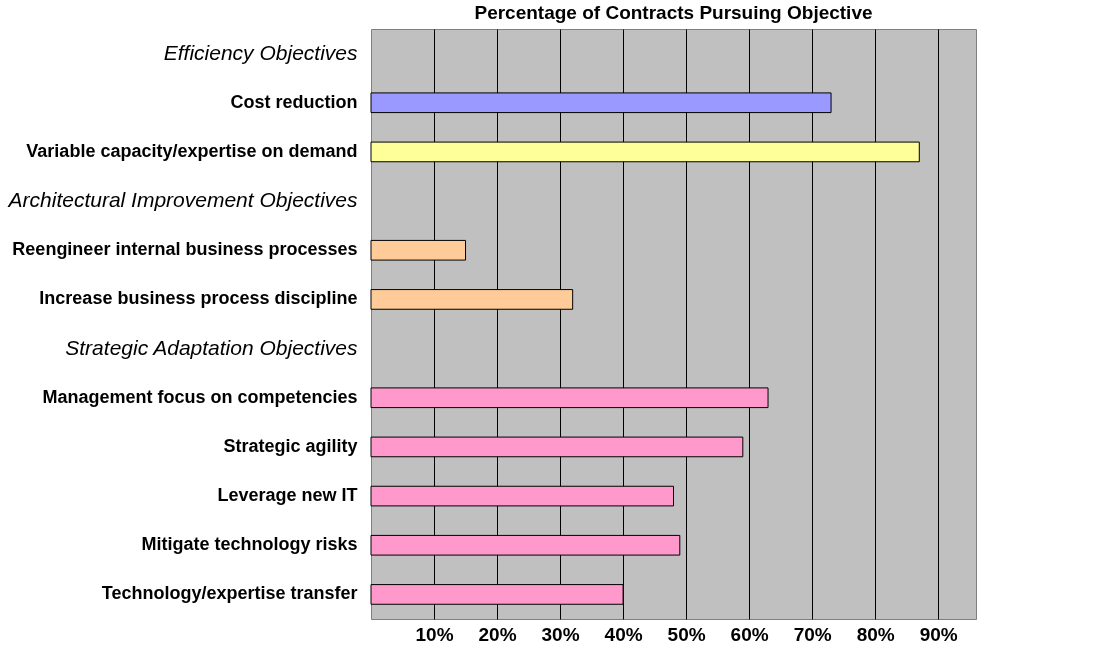  Describe the element at coordinates (294, 101) in the screenshot. I see `y-tick-label: Cost reduction` at that location.